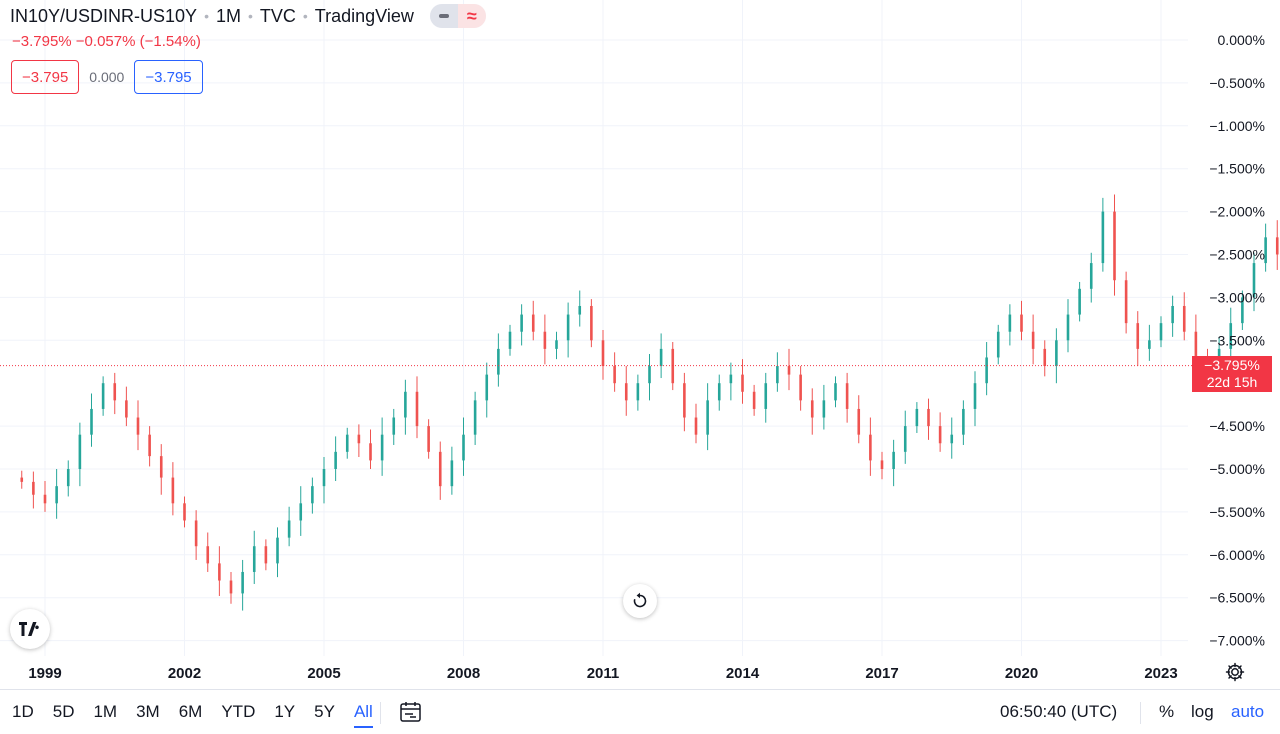  I want to click on minus-icon, so click(443, 16).